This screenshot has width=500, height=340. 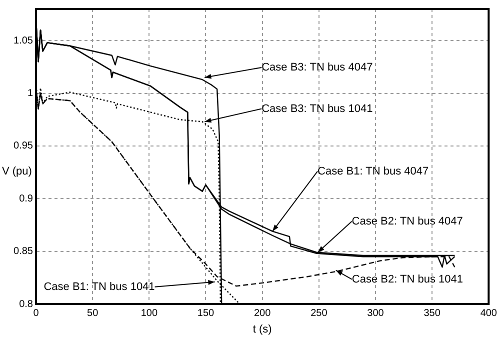 I want to click on x-tick-label: 50, so click(x=93, y=313).